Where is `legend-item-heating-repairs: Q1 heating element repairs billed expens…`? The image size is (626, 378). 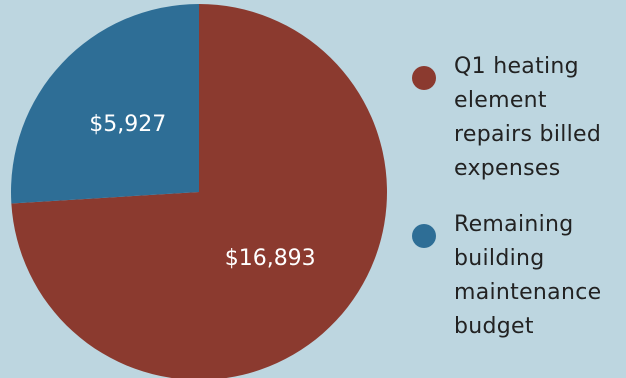
legend-item-heating-repairs: Q1 heating element repairs billed expens… is located at coordinates (516, 118).